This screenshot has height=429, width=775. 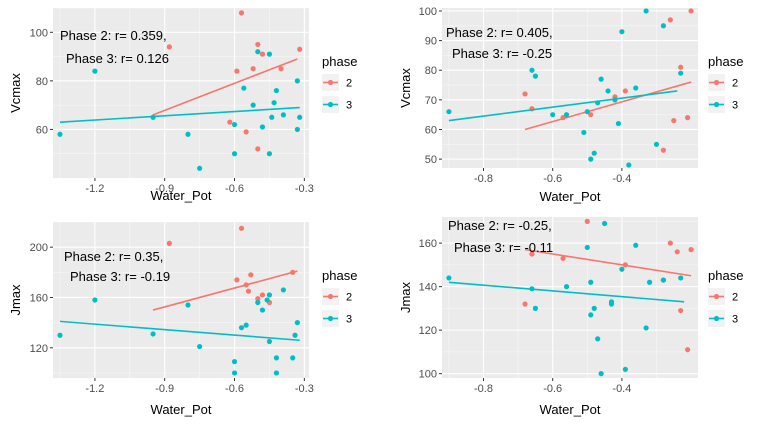 What do you see at coordinates (502, 53) in the screenshot?
I see `correlation-annotation: Phase 3: r= -0.25` at bounding box center [502, 53].